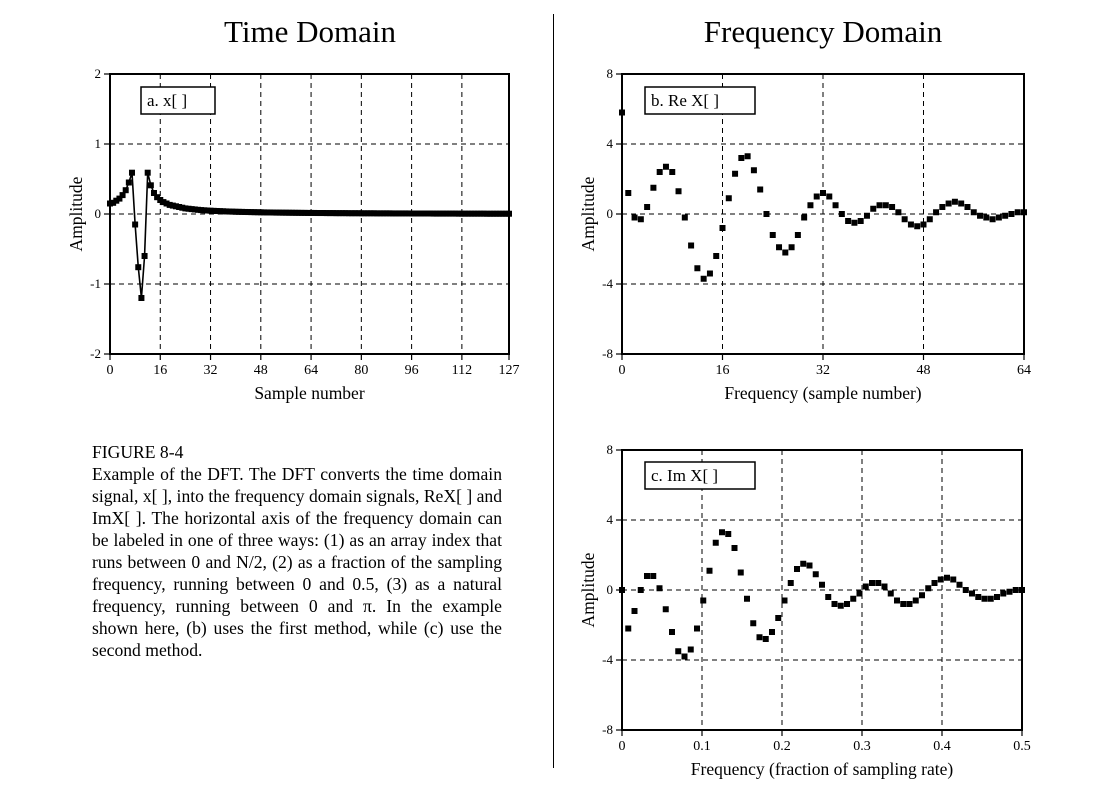 The width and height of the screenshot is (1100, 793). Describe the element at coordinates (462, 370) in the screenshot. I see `x-tick-label: 112` at that location.